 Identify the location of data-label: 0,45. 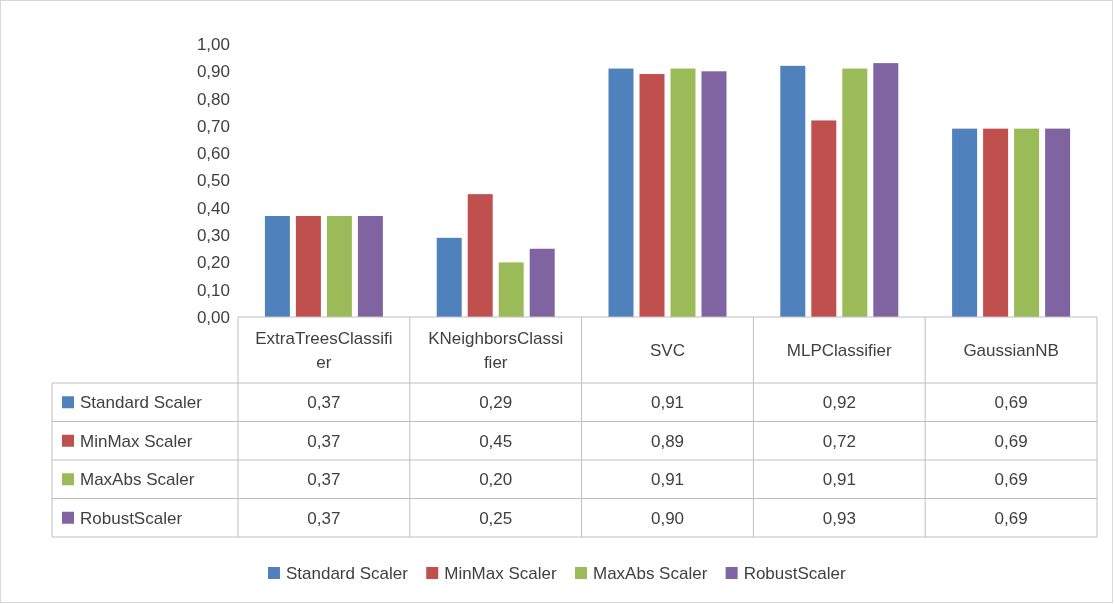
(496, 441).